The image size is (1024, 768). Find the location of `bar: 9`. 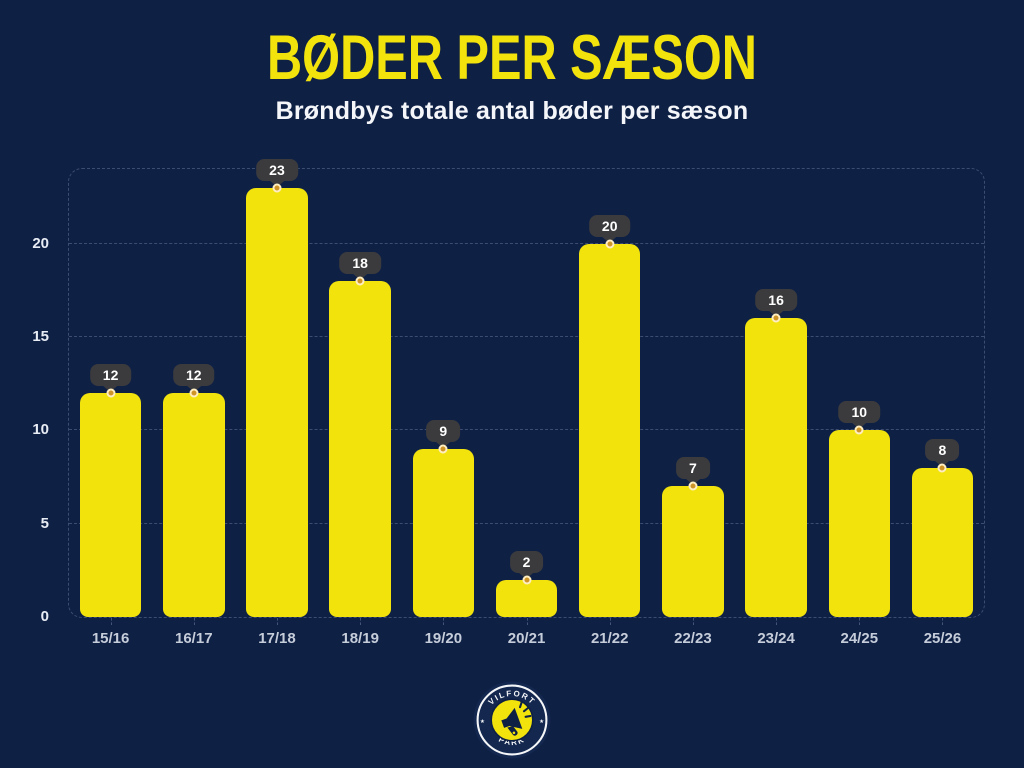

bar: 9 is located at coordinates (443, 518).